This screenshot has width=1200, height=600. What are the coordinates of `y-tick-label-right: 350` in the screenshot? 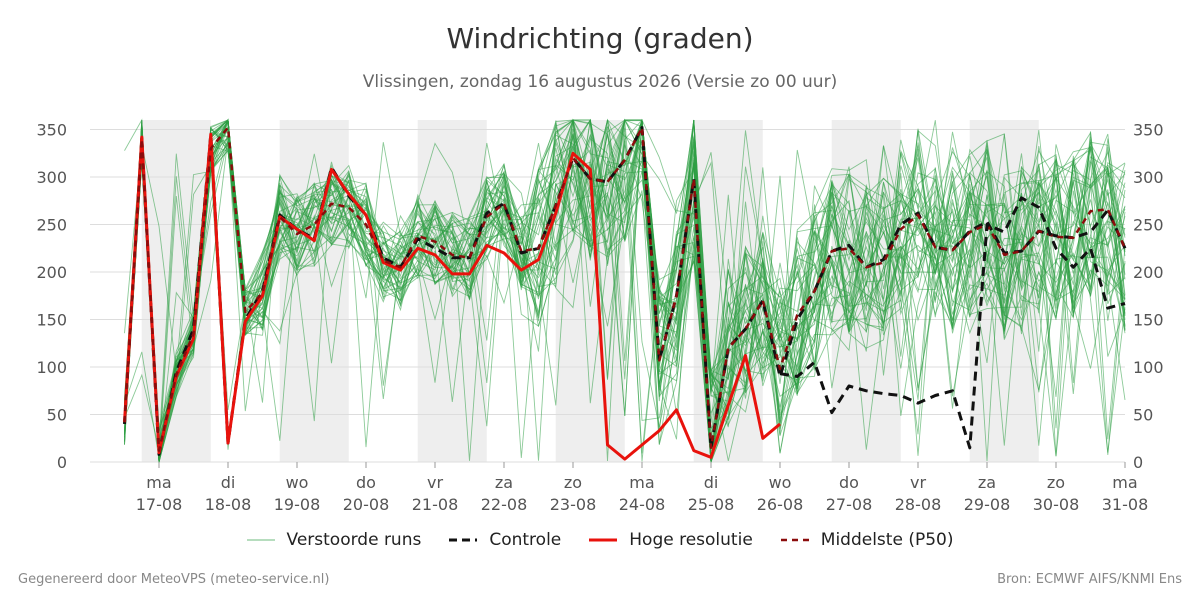 It's located at (1148, 130).